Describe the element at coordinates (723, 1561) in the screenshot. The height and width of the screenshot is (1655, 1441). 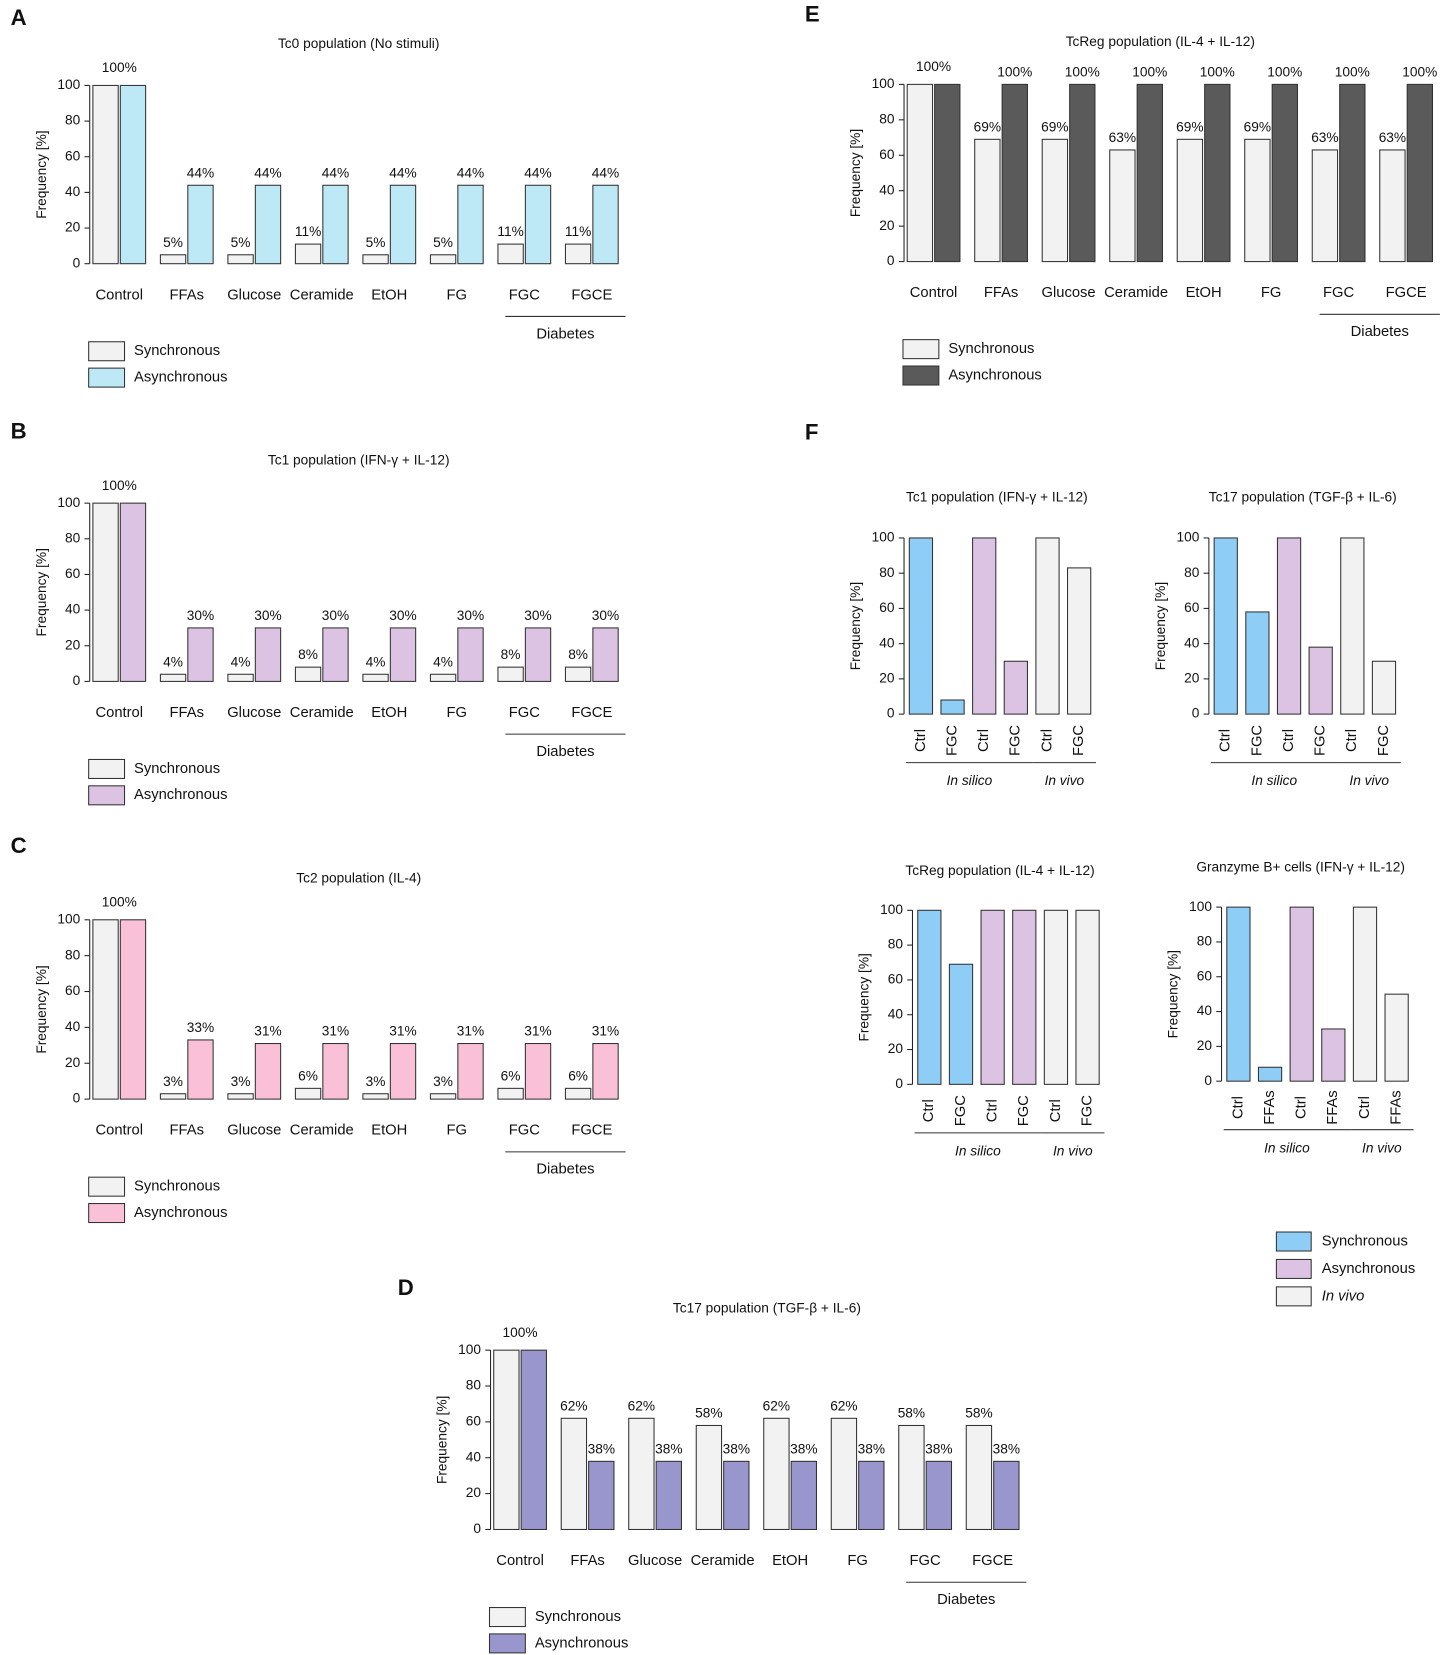
I see `x-tick-label: Ceramide` at that location.